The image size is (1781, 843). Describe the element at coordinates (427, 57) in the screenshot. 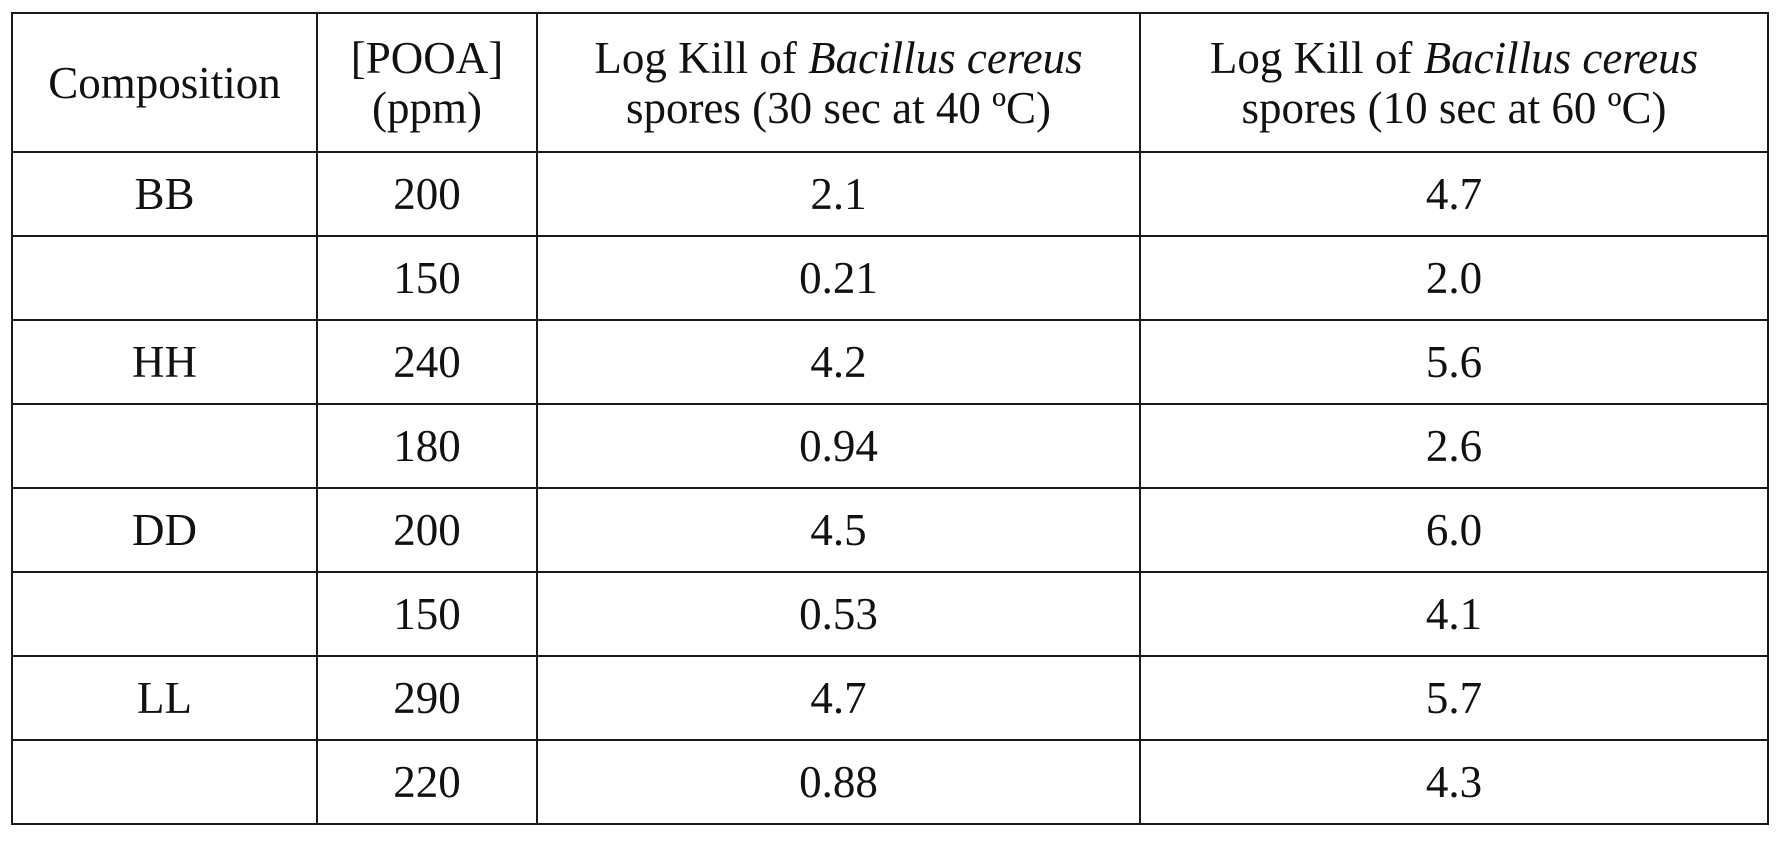

I see `header-pooa-line1: [POOA]` at that location.